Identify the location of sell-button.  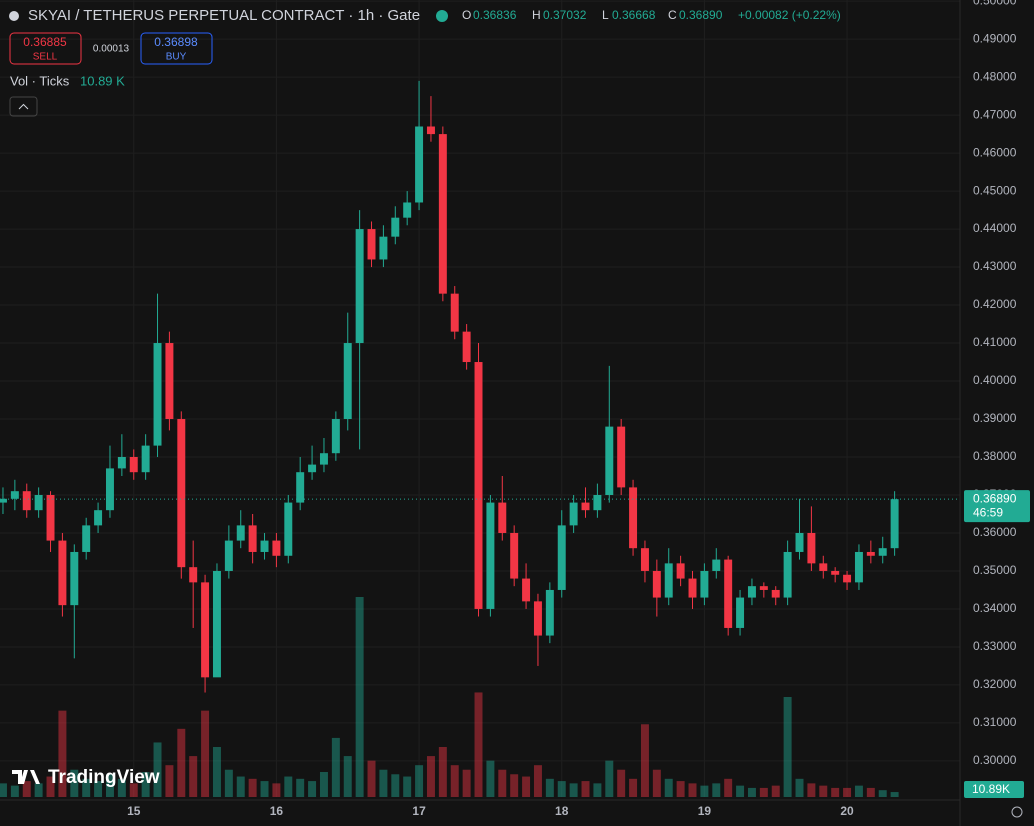
(45, 48).